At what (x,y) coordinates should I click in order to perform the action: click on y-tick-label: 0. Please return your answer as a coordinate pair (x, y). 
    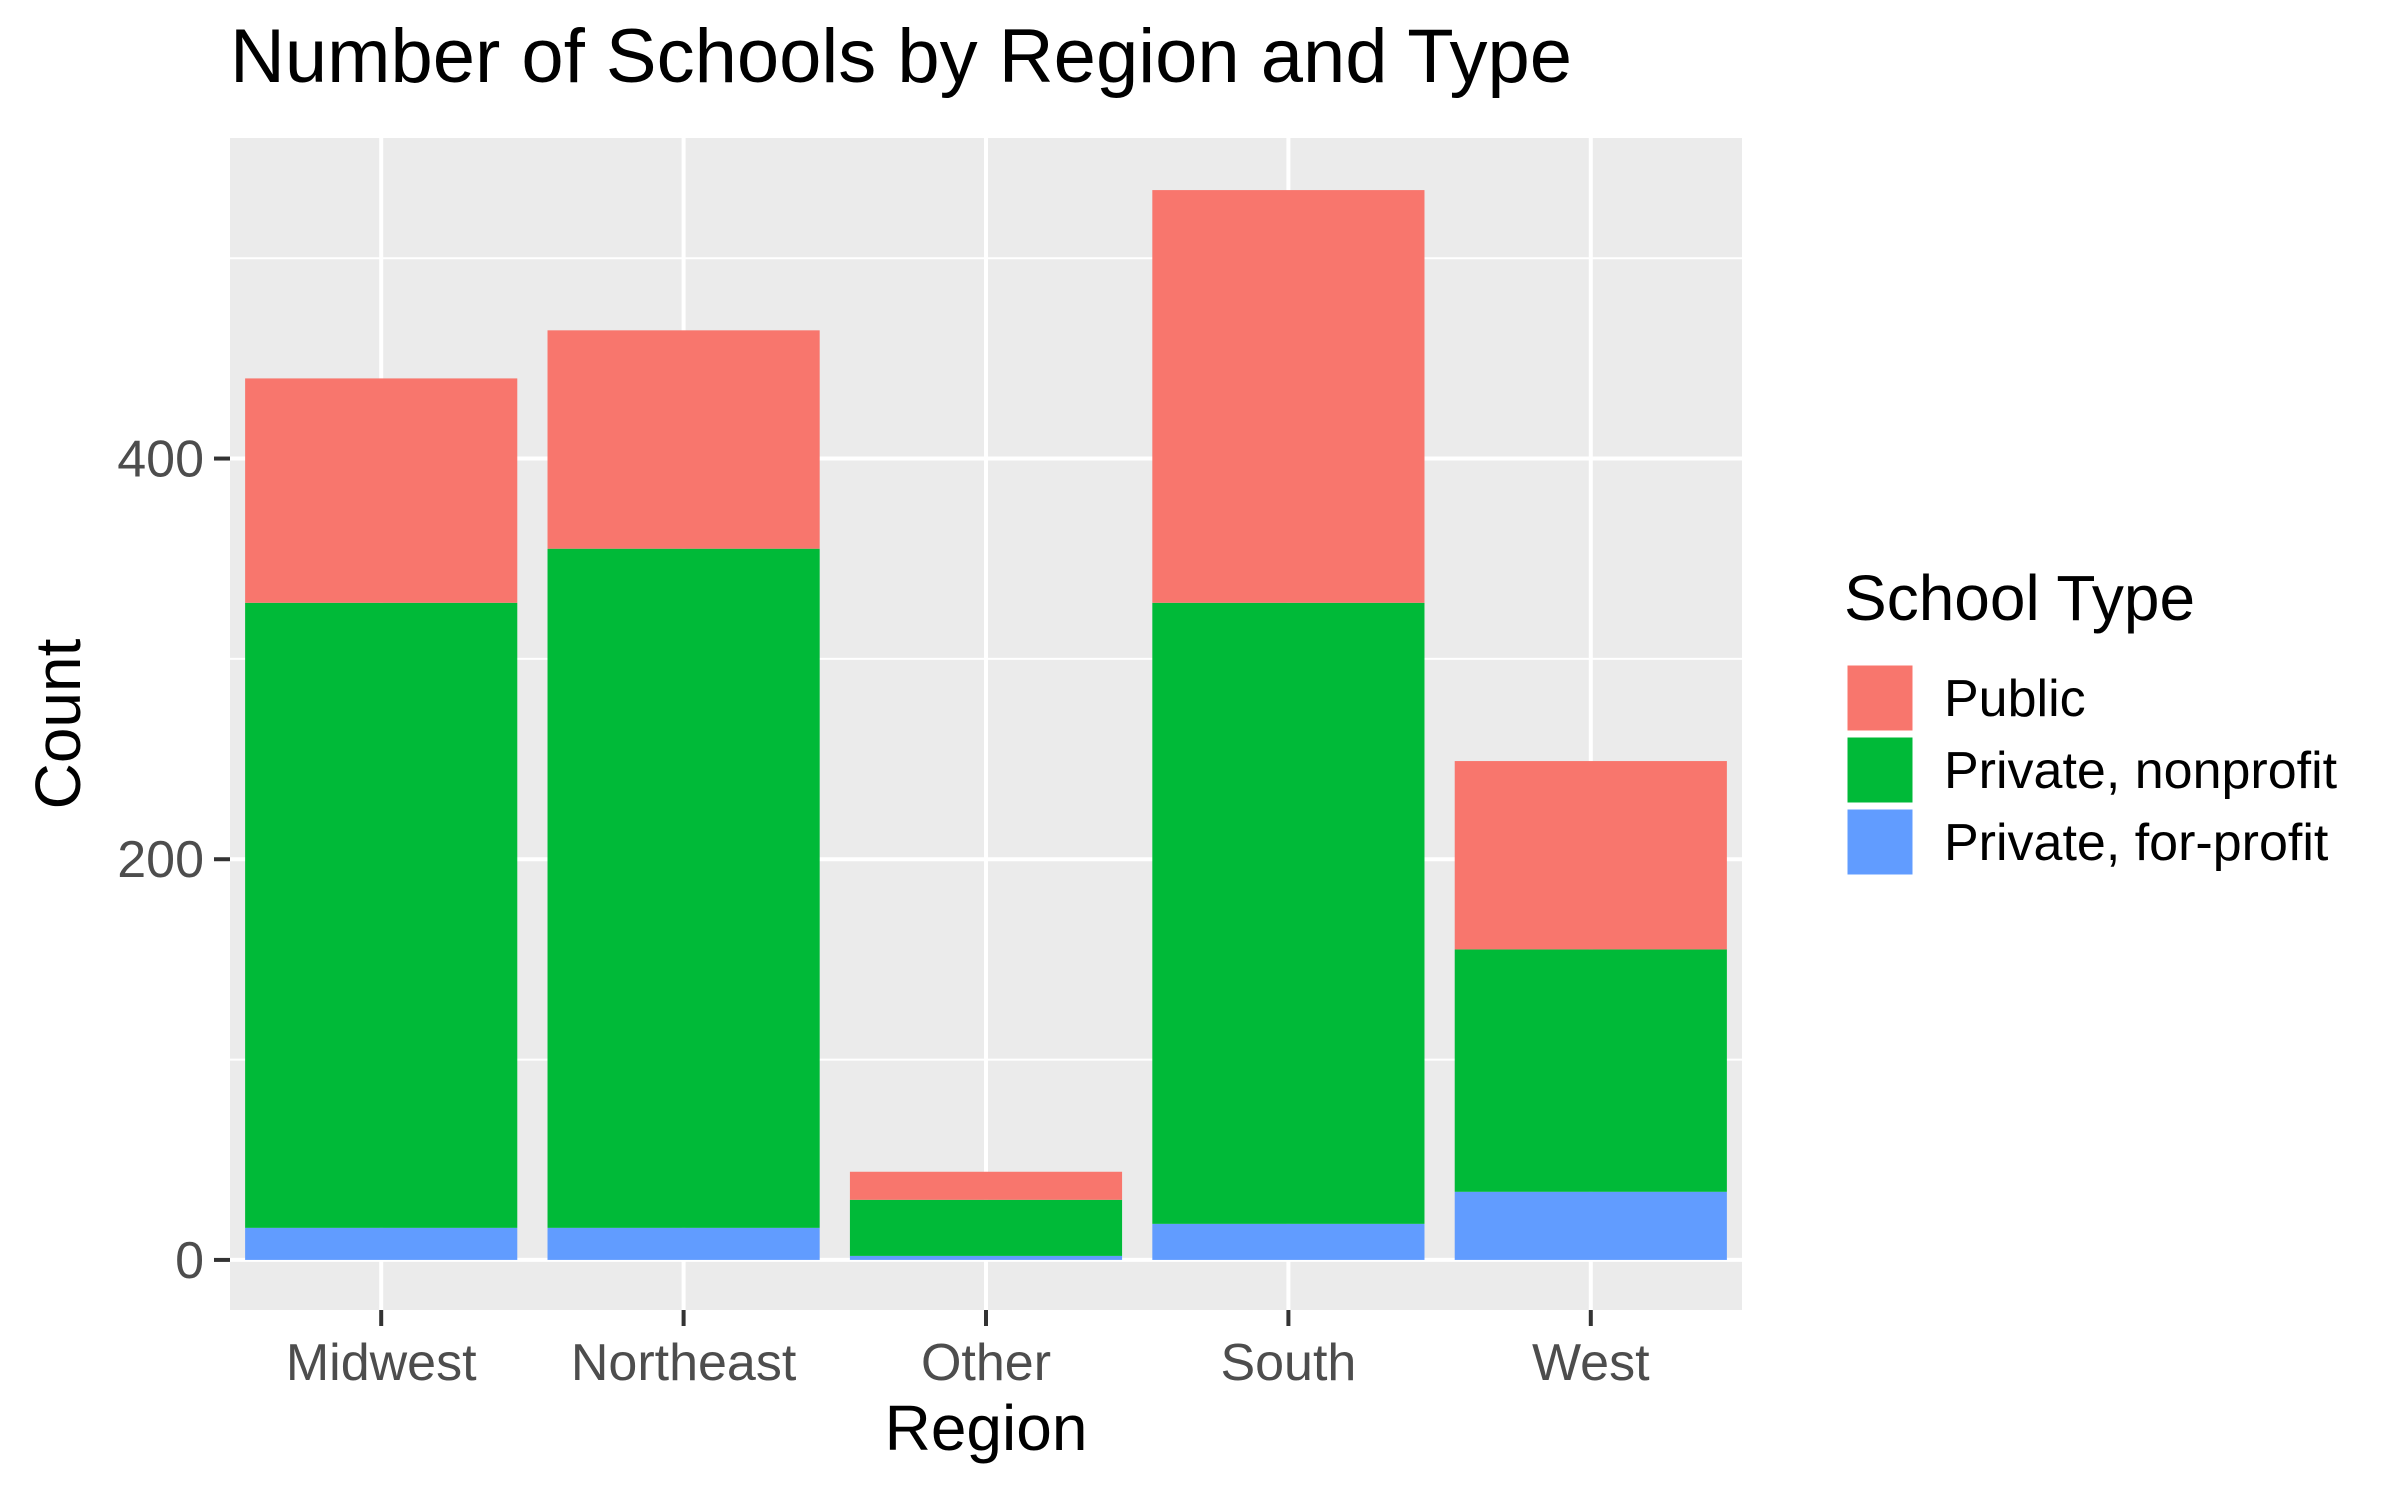
    Looking at the image, I should click on (189, 1261).